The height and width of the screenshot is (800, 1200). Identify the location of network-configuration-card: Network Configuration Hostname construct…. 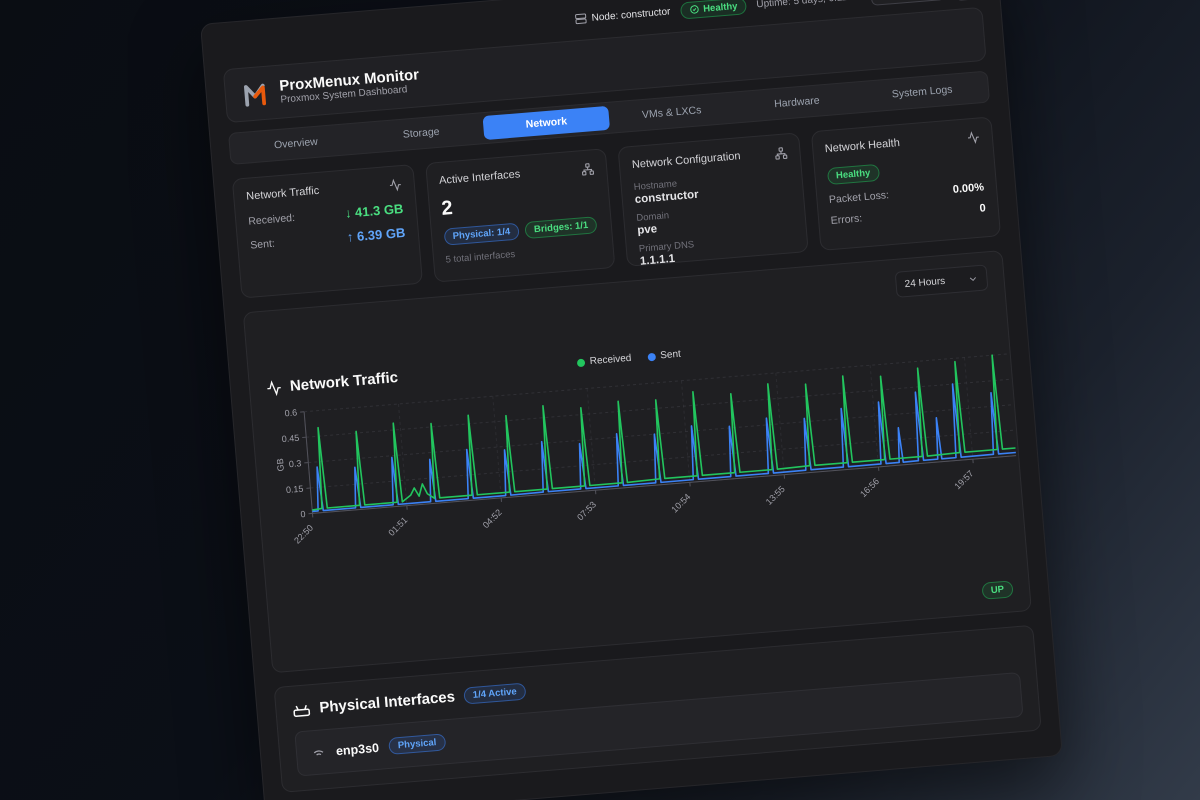
(713, 200).